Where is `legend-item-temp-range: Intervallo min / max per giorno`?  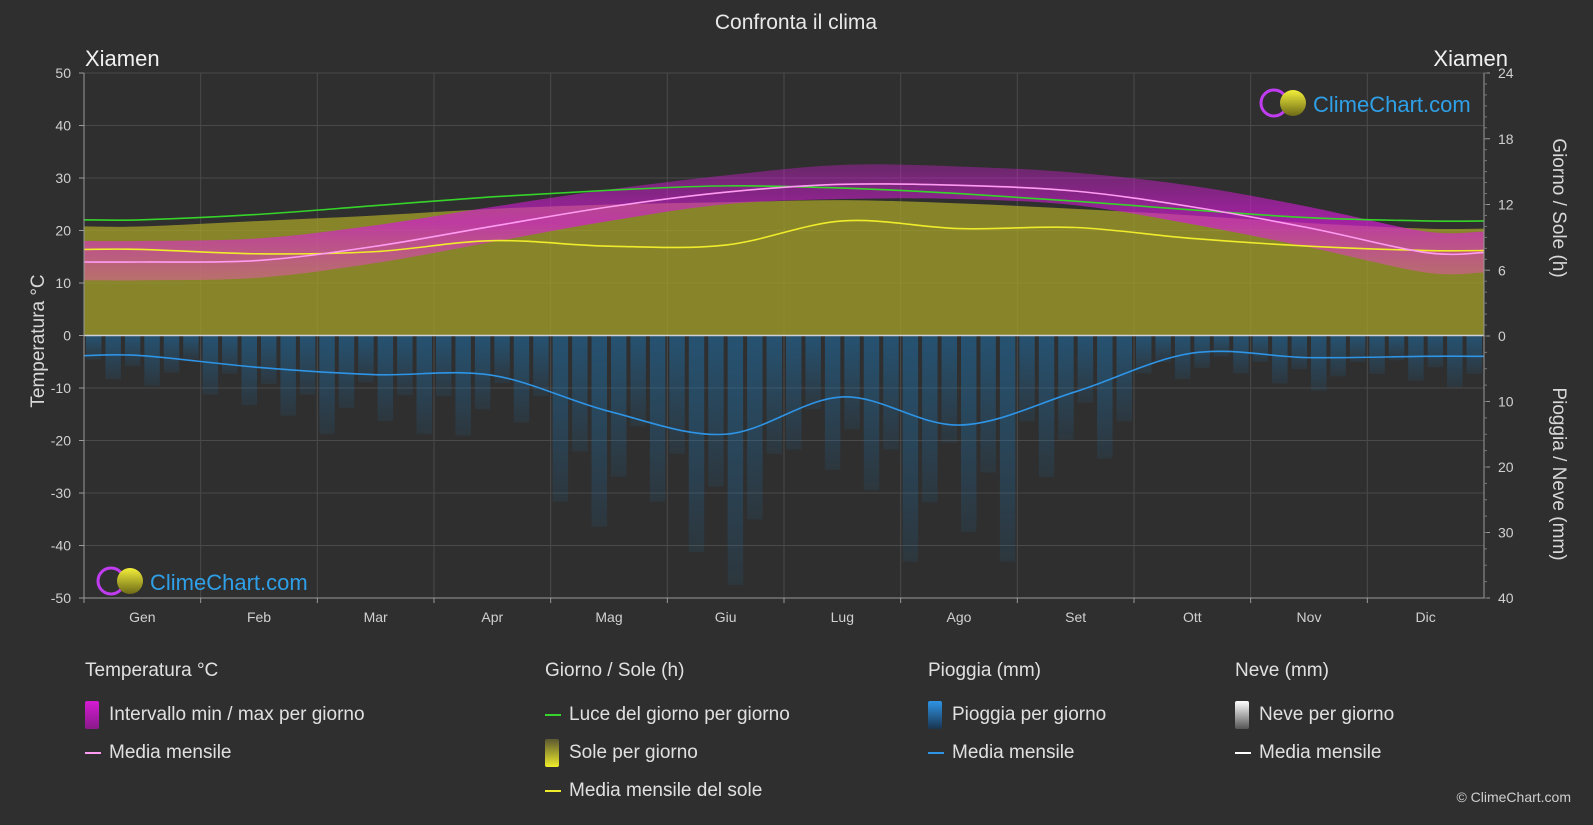
legend-item-temp-range: Intervallo min / max per giorno is located at coordinates (225, 715).